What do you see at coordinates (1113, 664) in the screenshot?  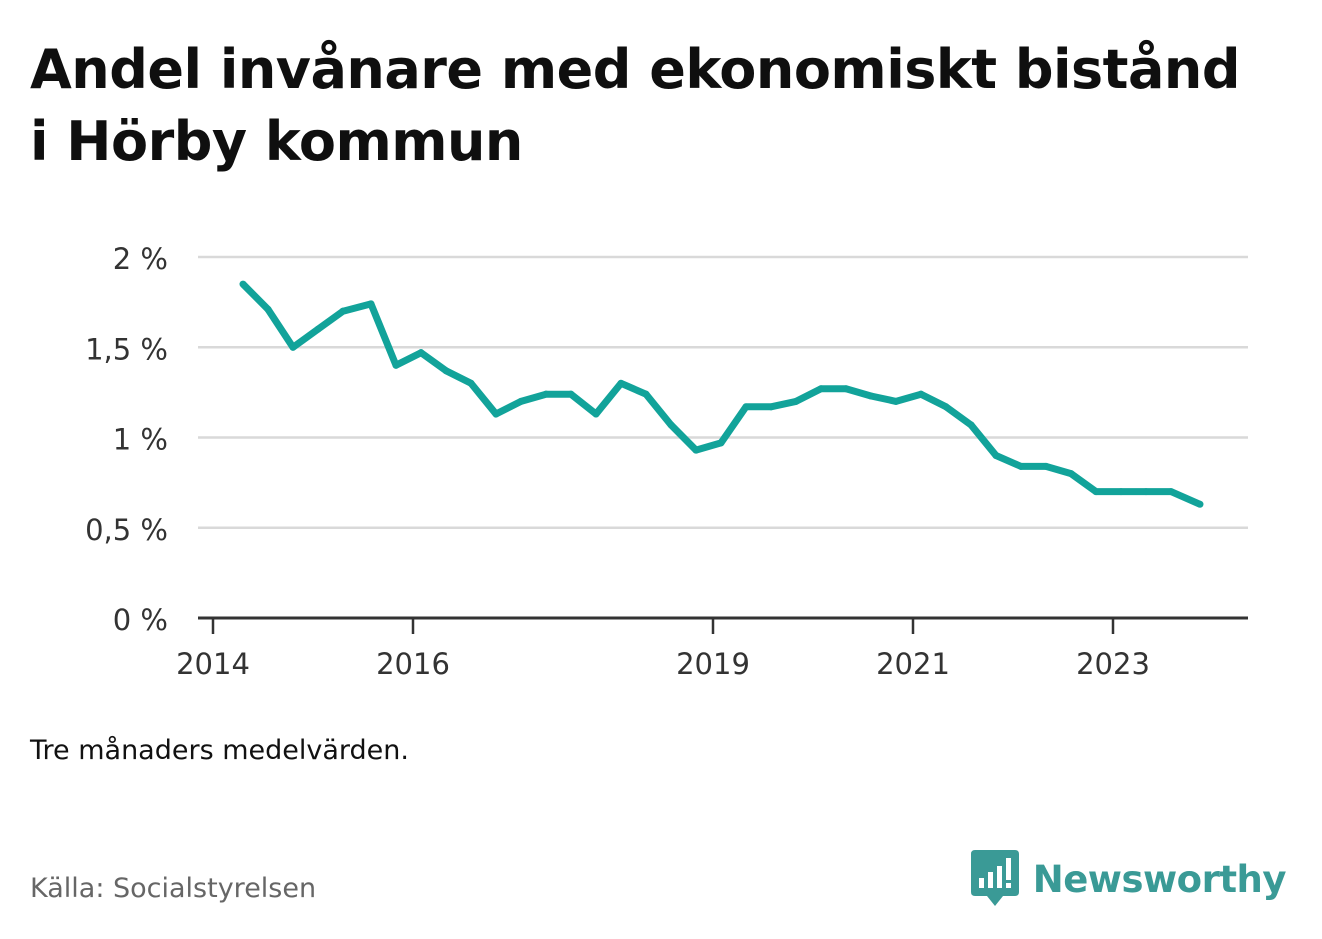 I see `x-tick-label: 2023` at bounding box center [1113, 664].